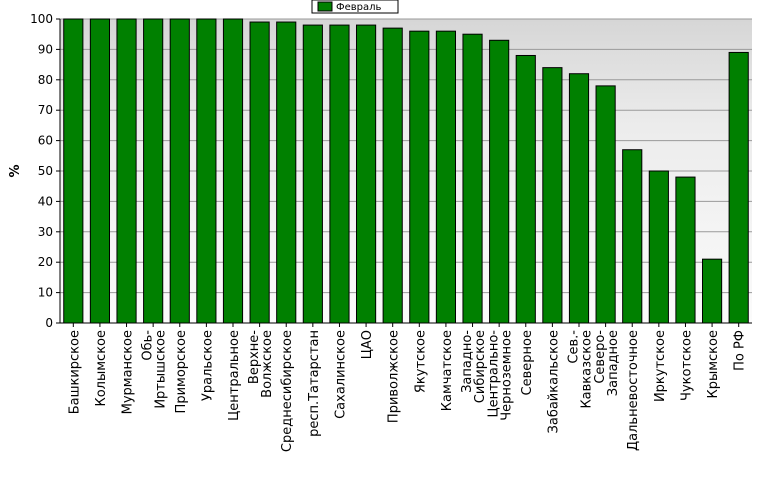  What do you see at coordinates (49, 323) in the screenshot?
I see `y-tick-label: 0` at bounding box center [49, 323].